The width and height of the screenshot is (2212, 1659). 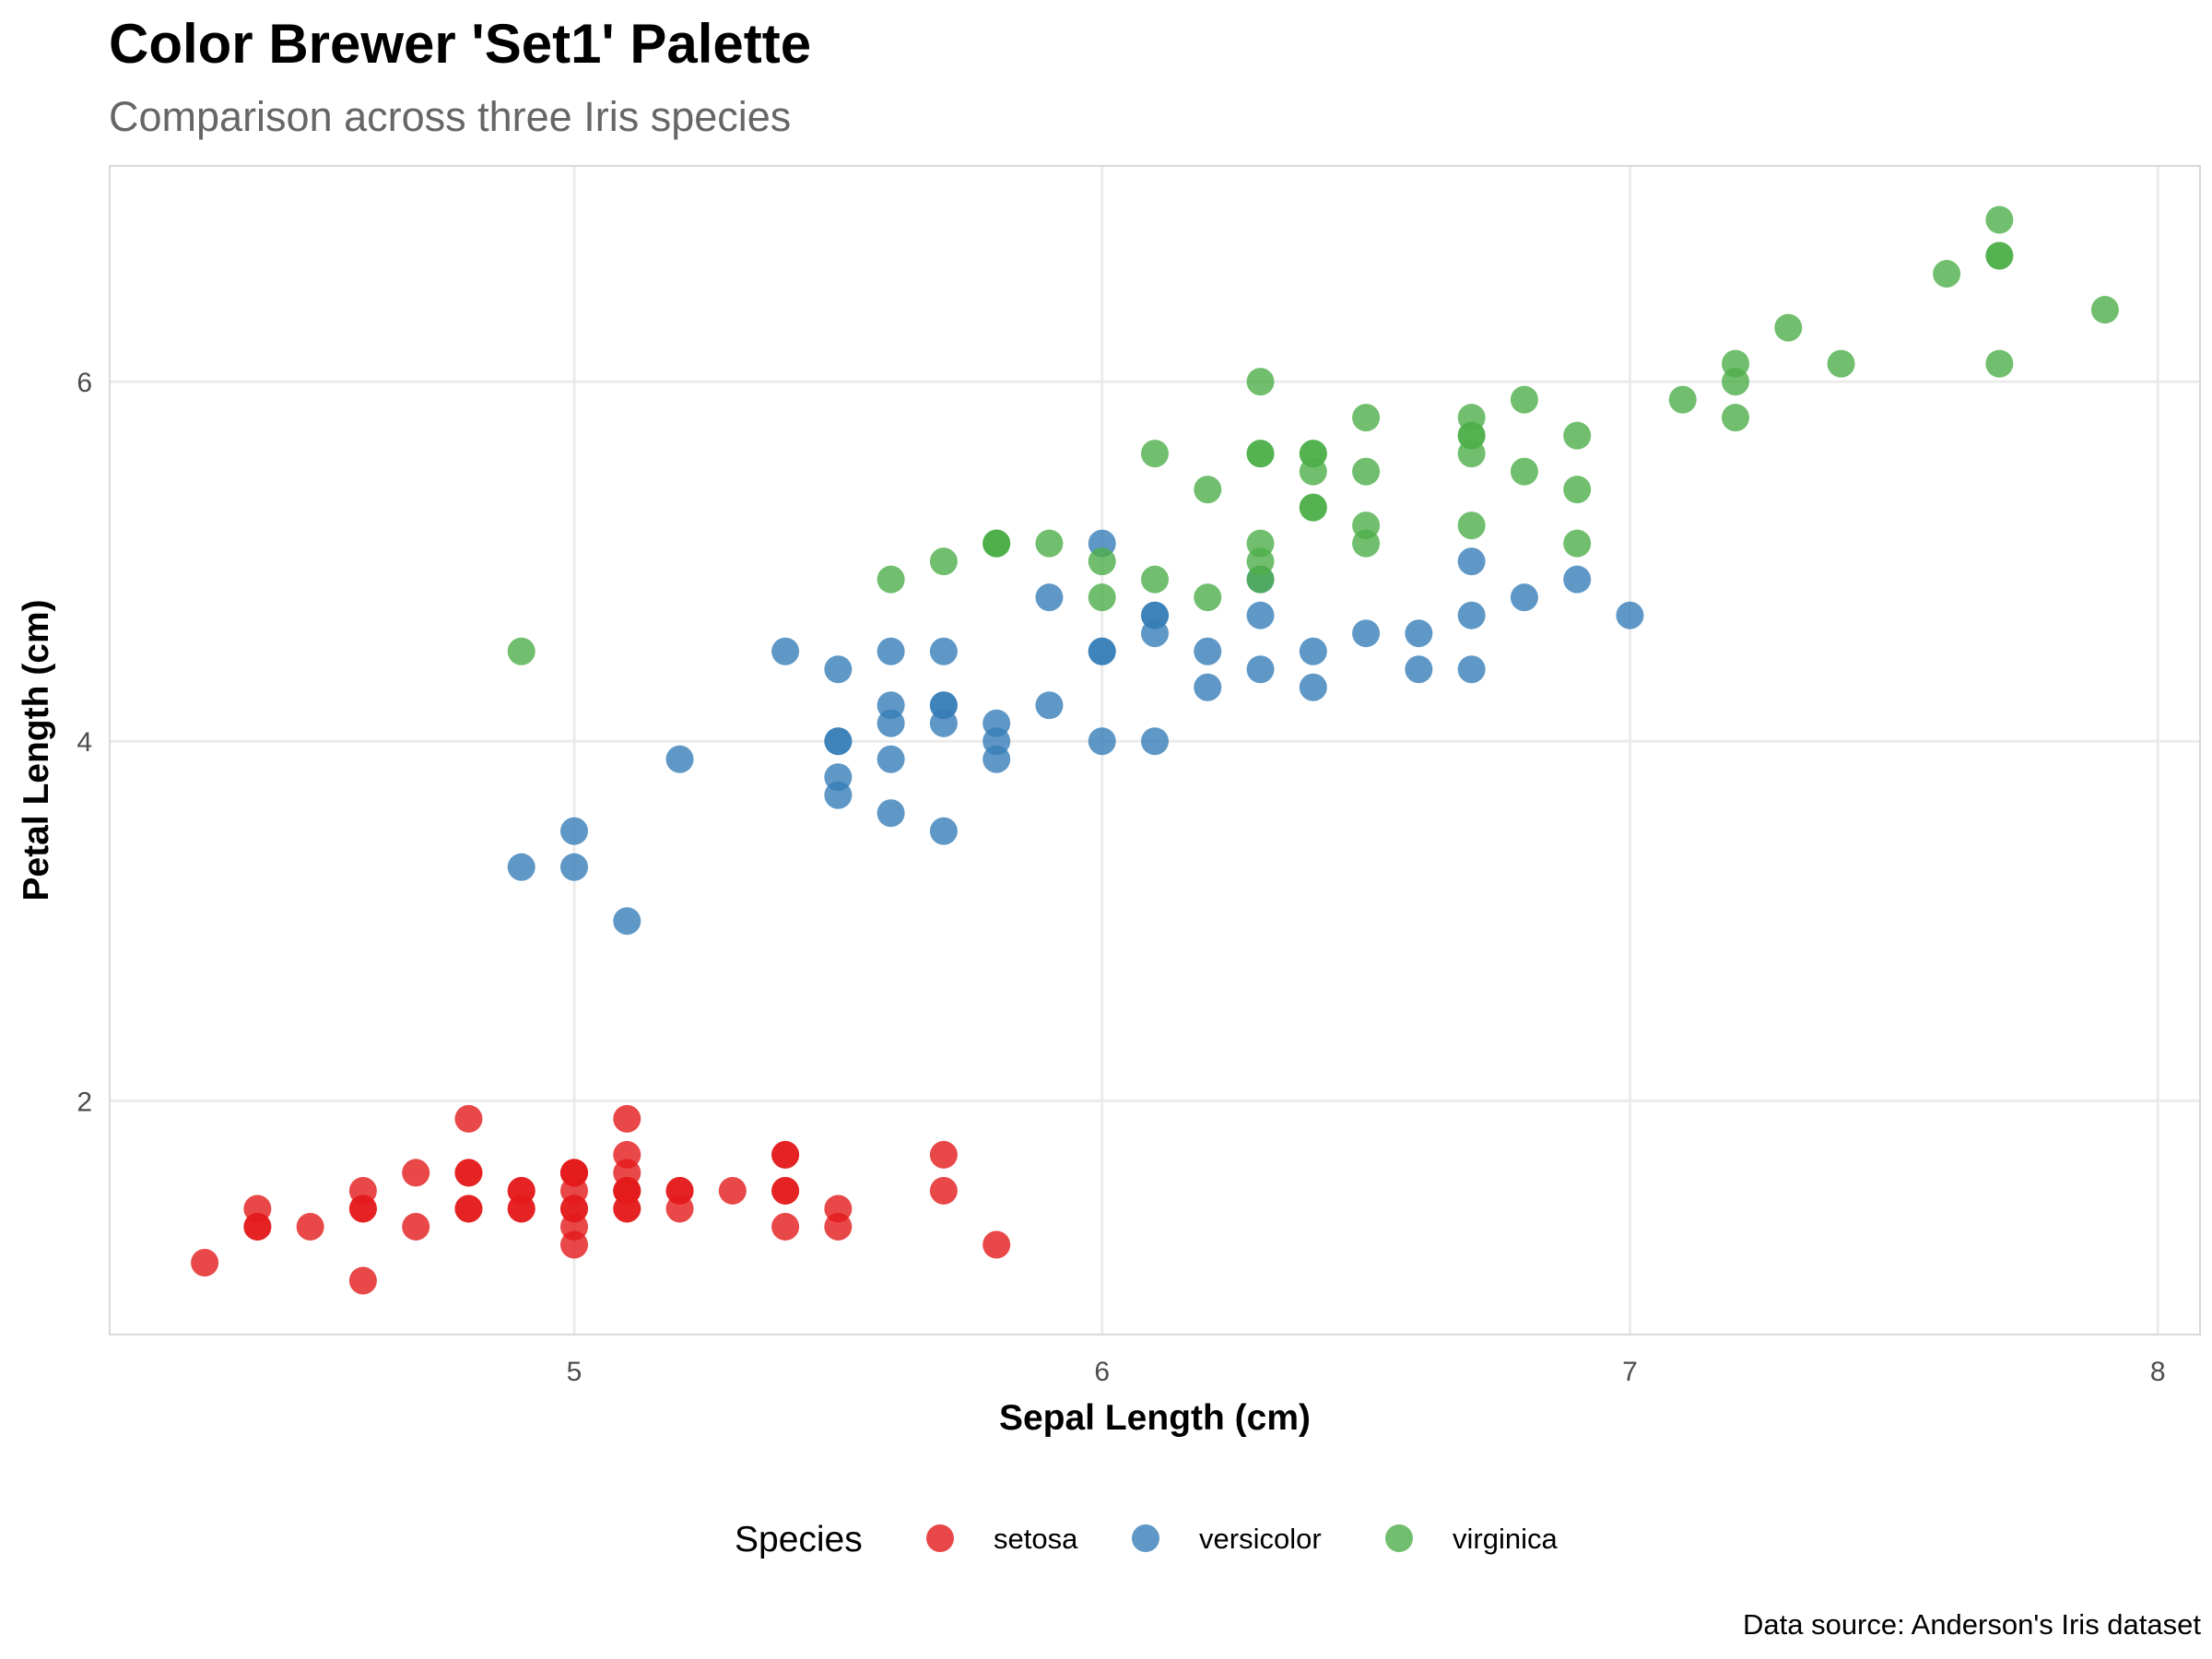 What do you see at coordinates (1102, 1372) in the screenshot?
I see `x-tick-label: 6` at bounding box center [1102, 1372].